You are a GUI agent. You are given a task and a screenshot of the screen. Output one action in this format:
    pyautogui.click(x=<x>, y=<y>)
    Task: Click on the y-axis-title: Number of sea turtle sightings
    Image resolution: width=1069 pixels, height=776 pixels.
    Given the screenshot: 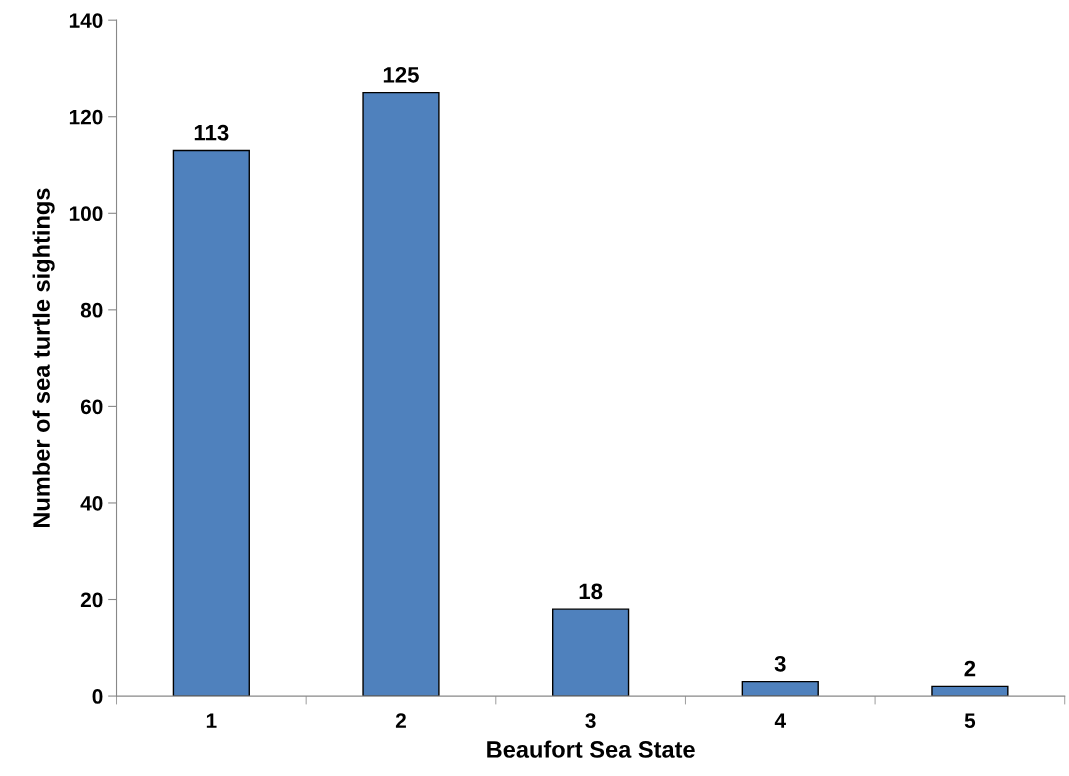 What is the action you would take?
    pyautogui.click(x=43, y=358)
    